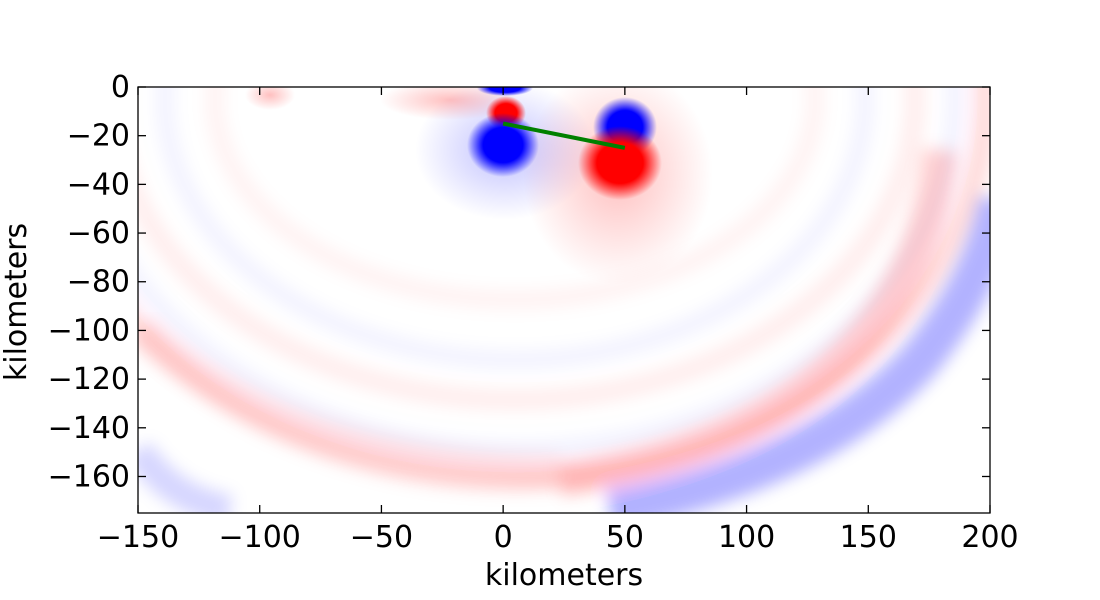 The height and width of the screenshot is (600, 1100). What do you see at coordinates (270, 98) in the screenshot?
I see `halo-red-top-left` at bounding box center [270, 98].